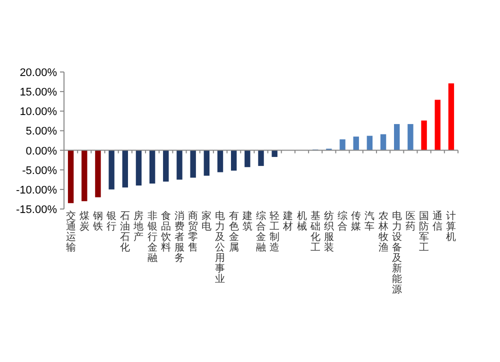 This screenshot has width=500, height=362. Describe the element at coordinates (84, 221) in the screenshot. I see `x-tick-label: 煤炭` at that location.